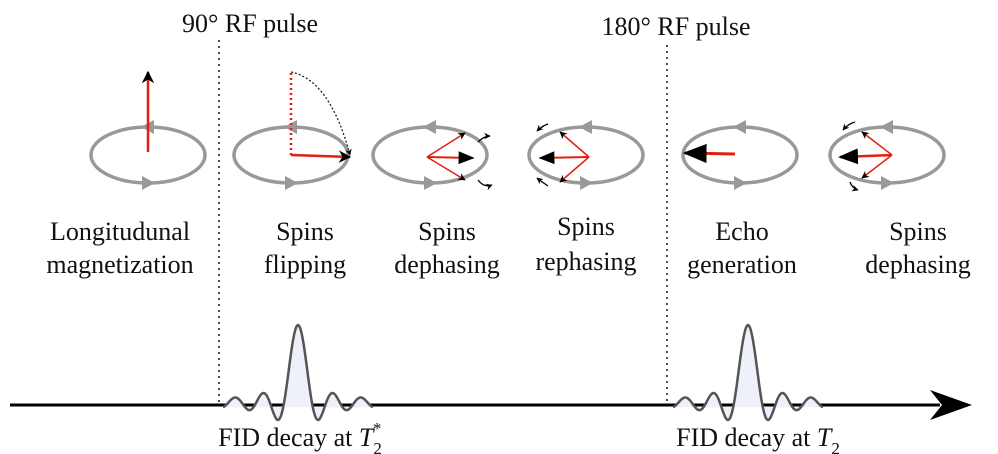 The image size is (998, 454). What do you see at coordinates (305, 264) in the screenshot?
I see `stage-label: flipping` at bounding box center [305, 264].